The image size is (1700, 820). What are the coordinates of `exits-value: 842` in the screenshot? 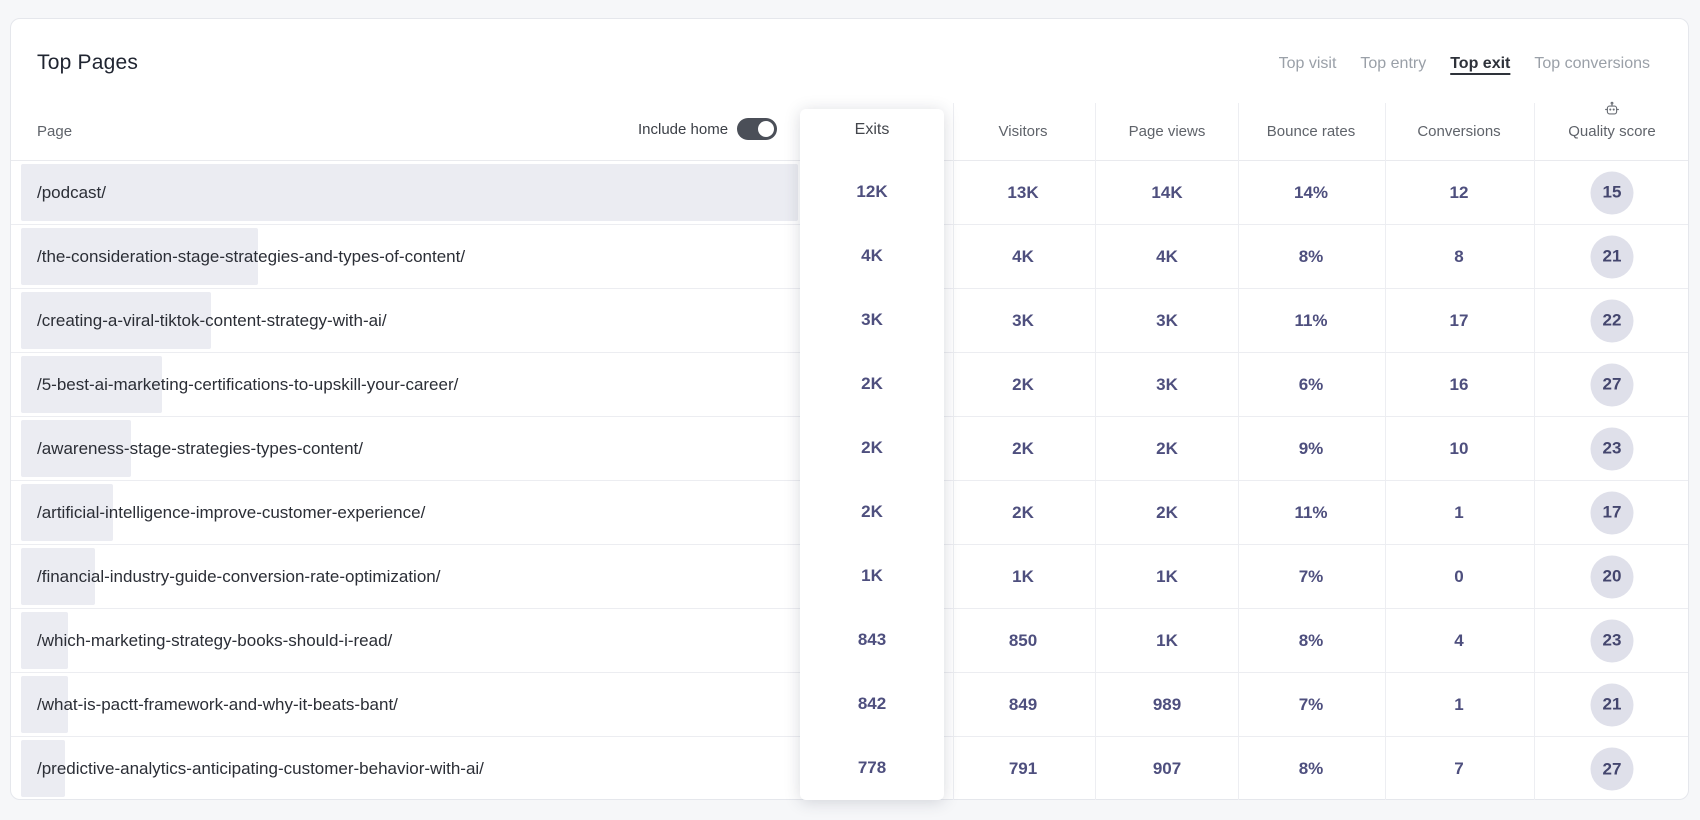 It's located at (872, 703).